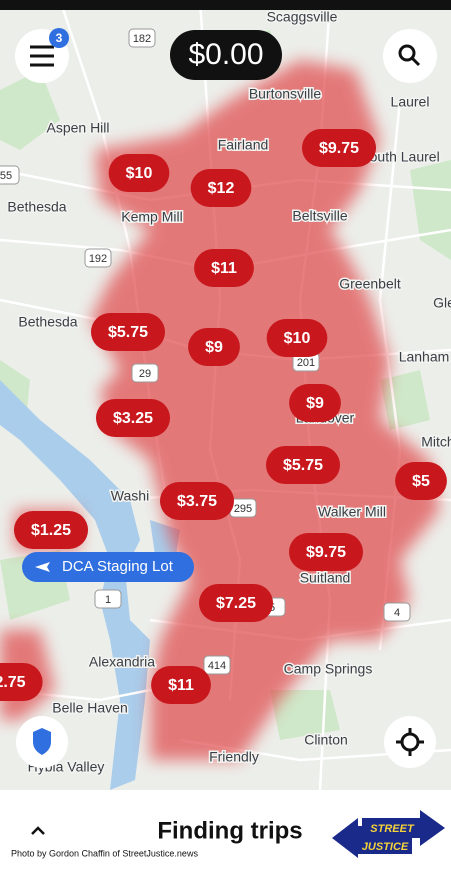 This screenshot has width=451, height=870. I want to click on road-number: 201, so click(306, 363).